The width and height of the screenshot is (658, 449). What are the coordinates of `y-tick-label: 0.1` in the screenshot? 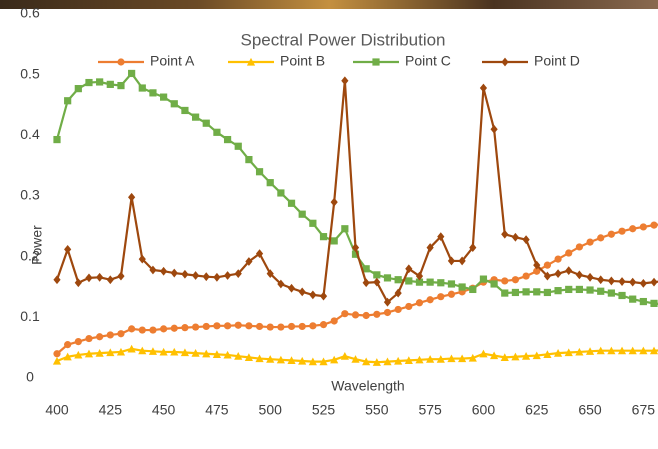 It's located at (30, 316).